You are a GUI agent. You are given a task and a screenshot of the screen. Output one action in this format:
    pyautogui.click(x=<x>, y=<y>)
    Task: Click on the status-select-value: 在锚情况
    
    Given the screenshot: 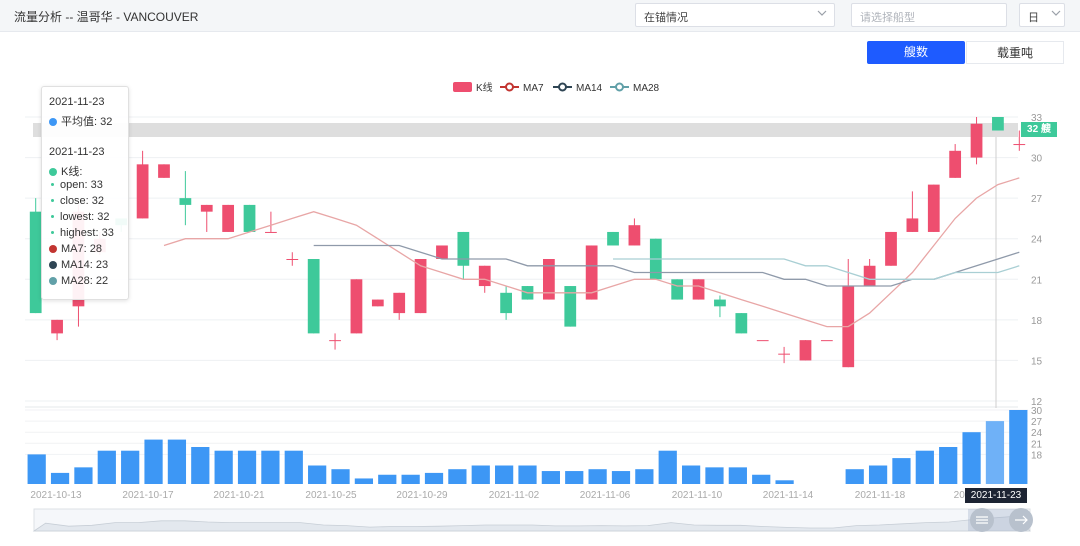 What is the action you would take?
    pyautogui.click(x=666, y=18)
    